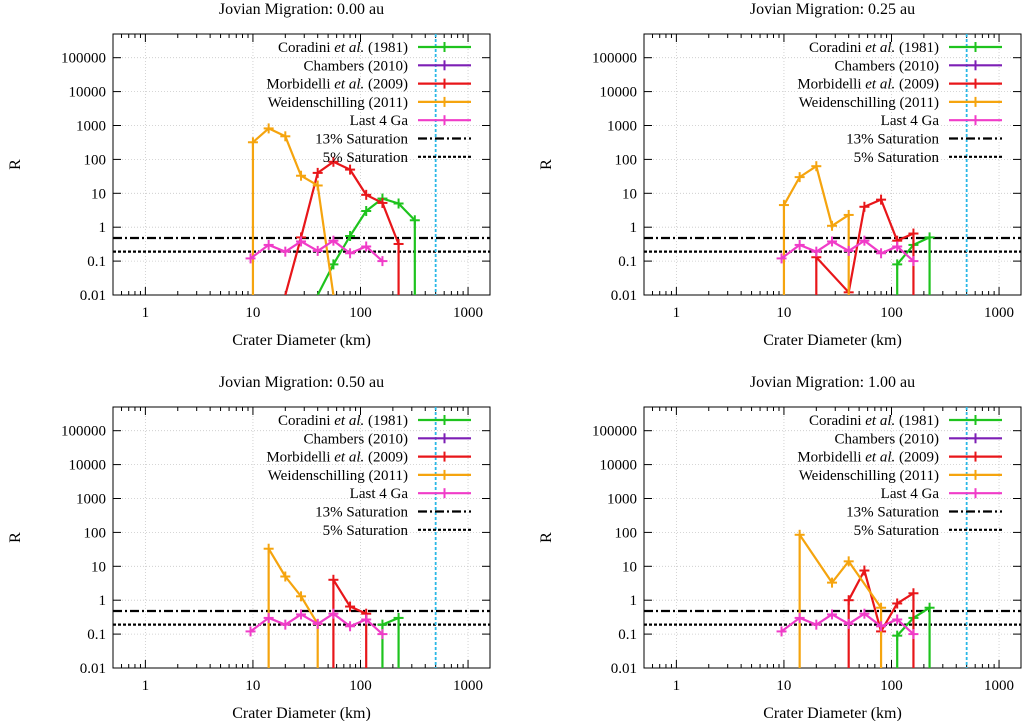  What do you see at coordinates (832, 382) in the screenshot?
I see `chart-title: Jovian Migration: 1.00 au` at bounding box center [832, 382].